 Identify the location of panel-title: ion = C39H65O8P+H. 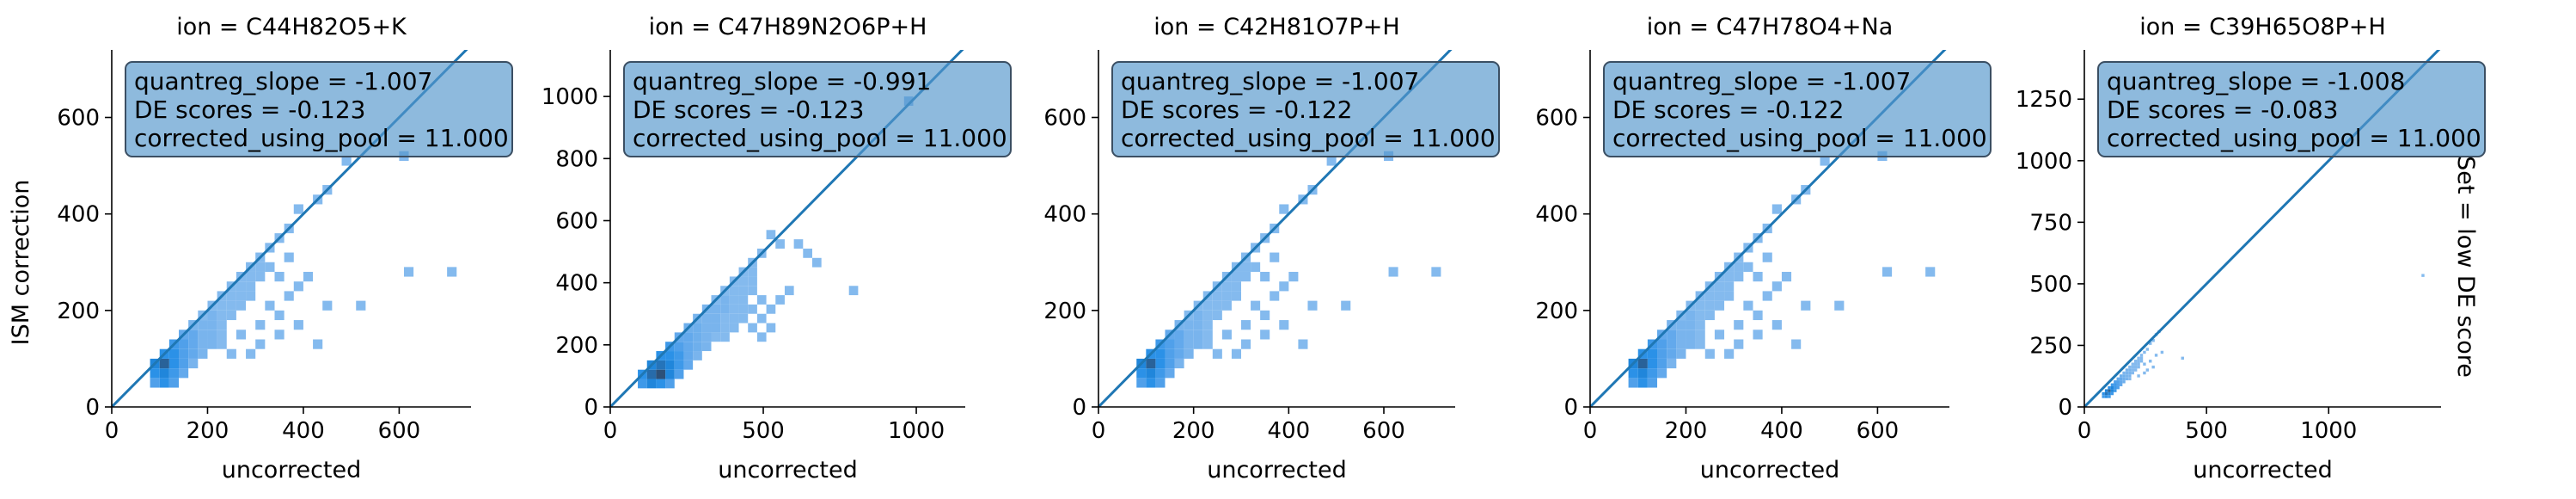
(2262, 27).